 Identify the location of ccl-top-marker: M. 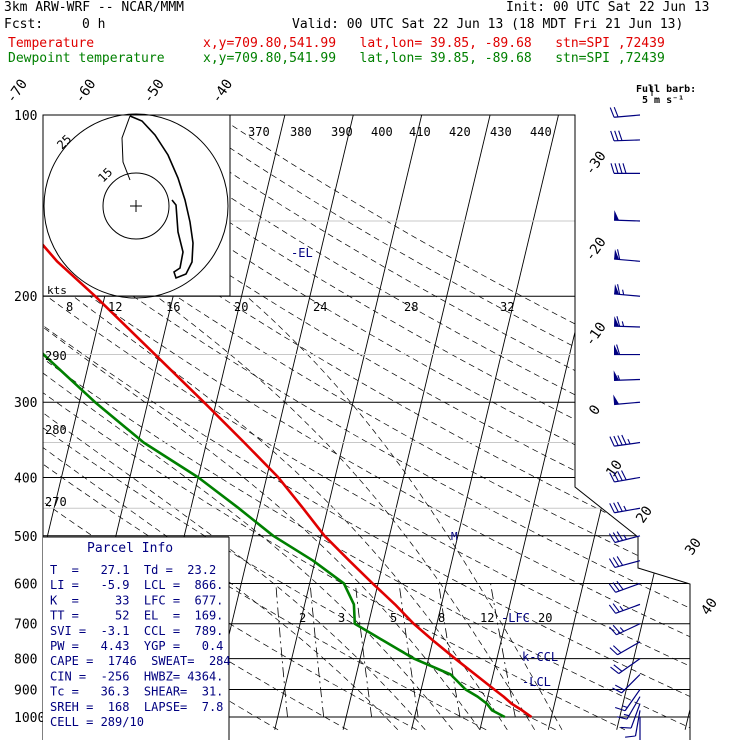
(454, 536).